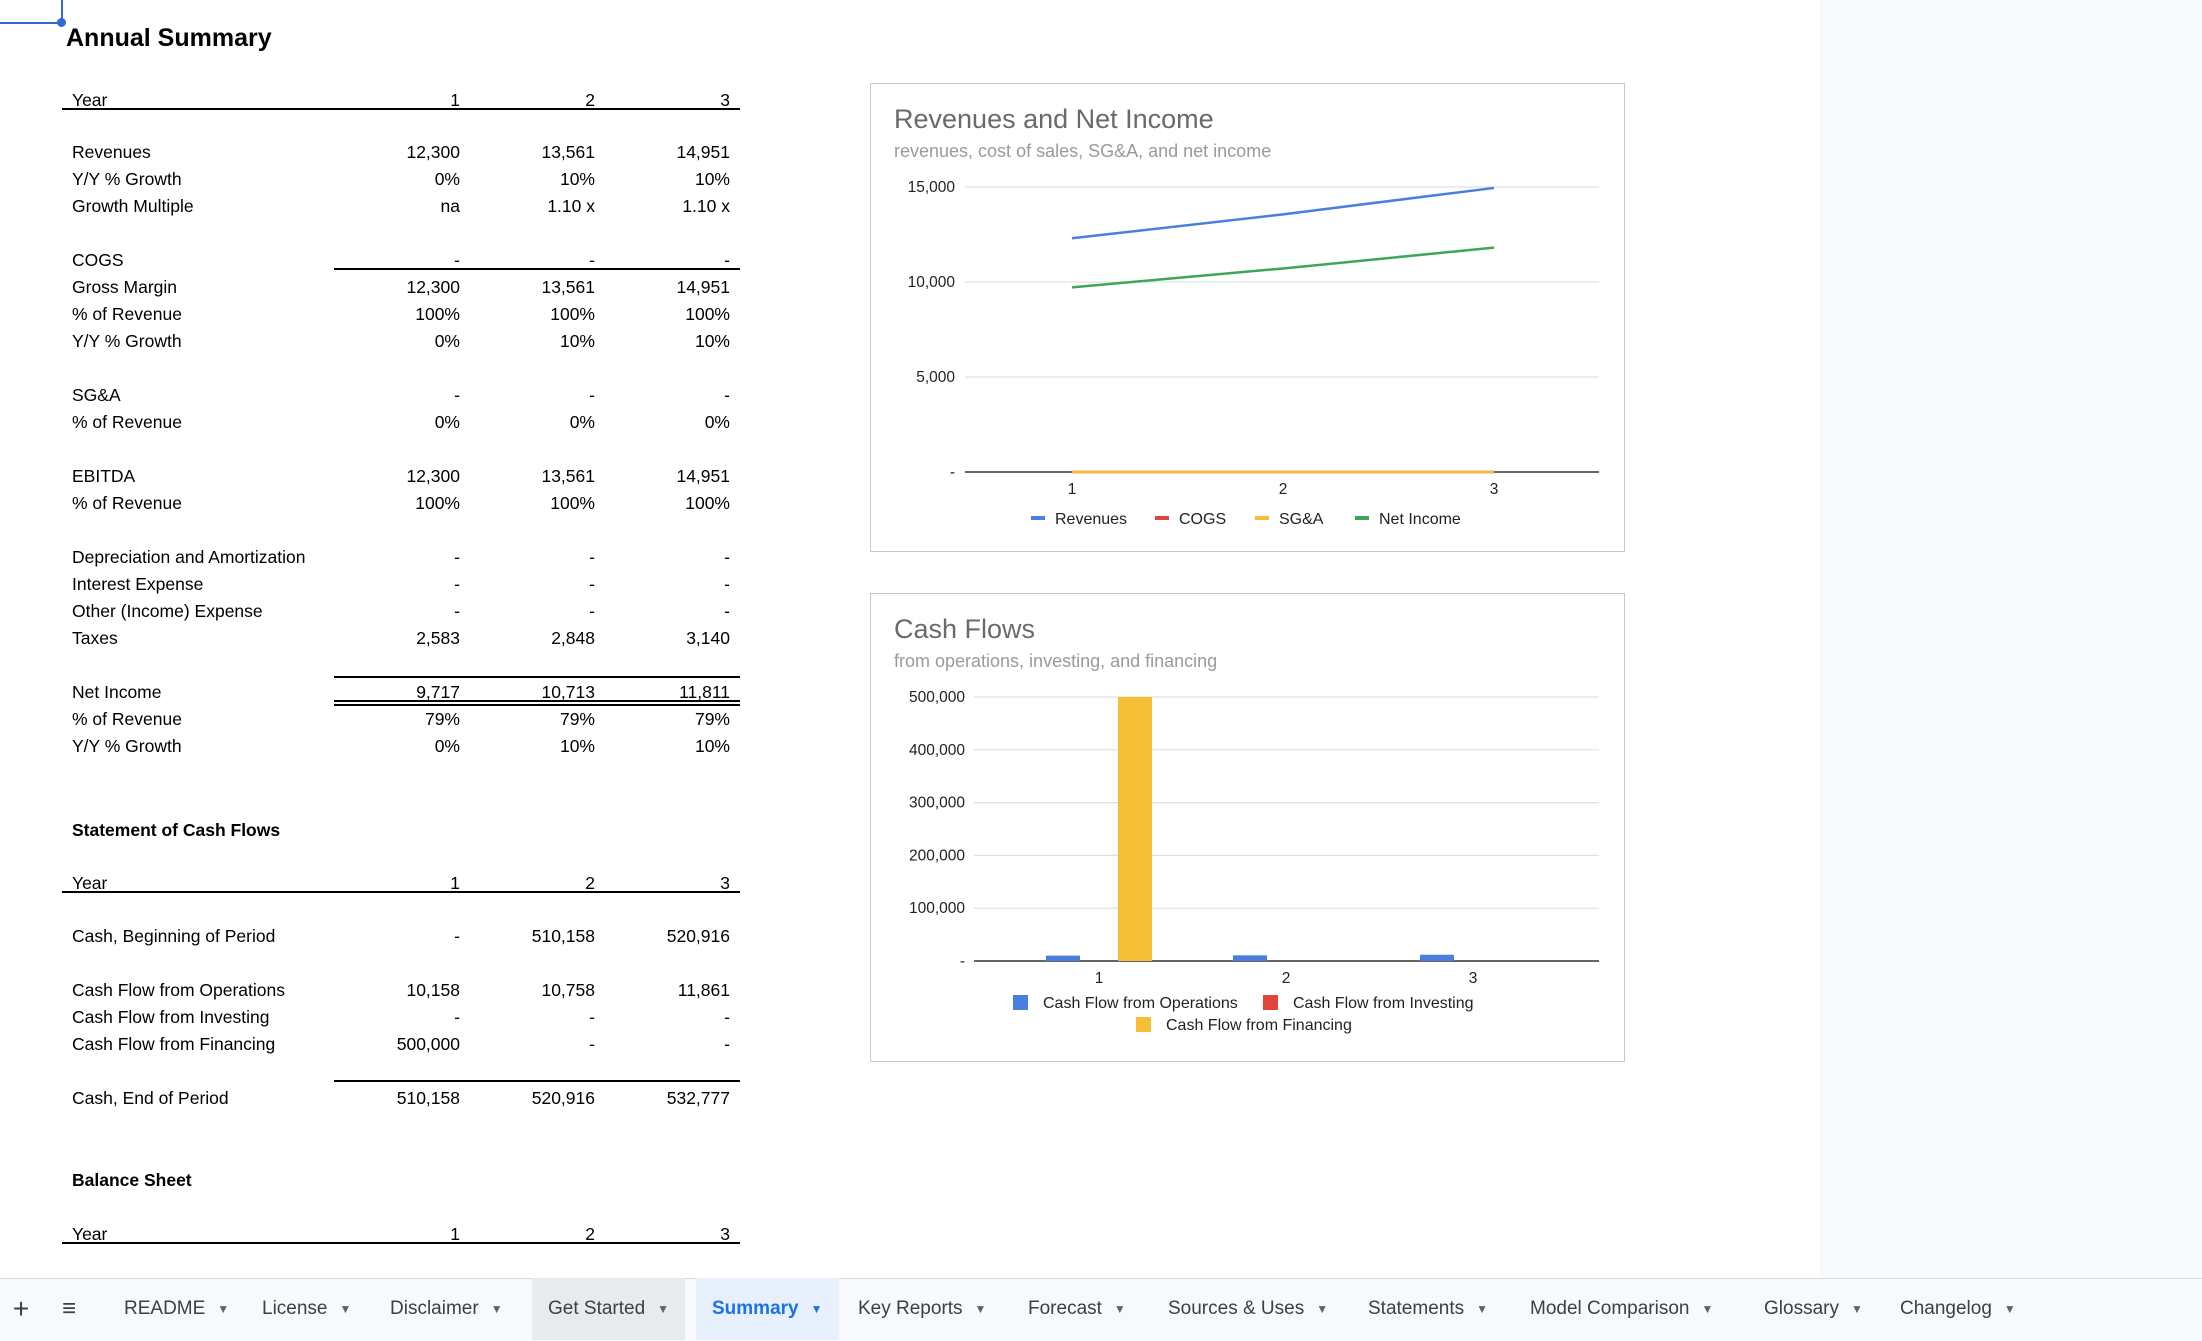 The width and height of the screenshot is (2202, 1341). I want to click on cell-value-2: 13,561, so click(568, 287).